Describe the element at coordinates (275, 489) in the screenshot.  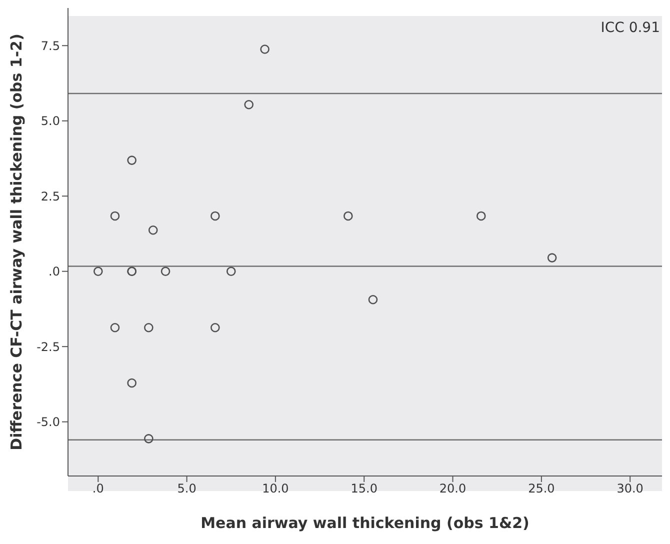
I see `x-tick-label: 10.0` at that location.